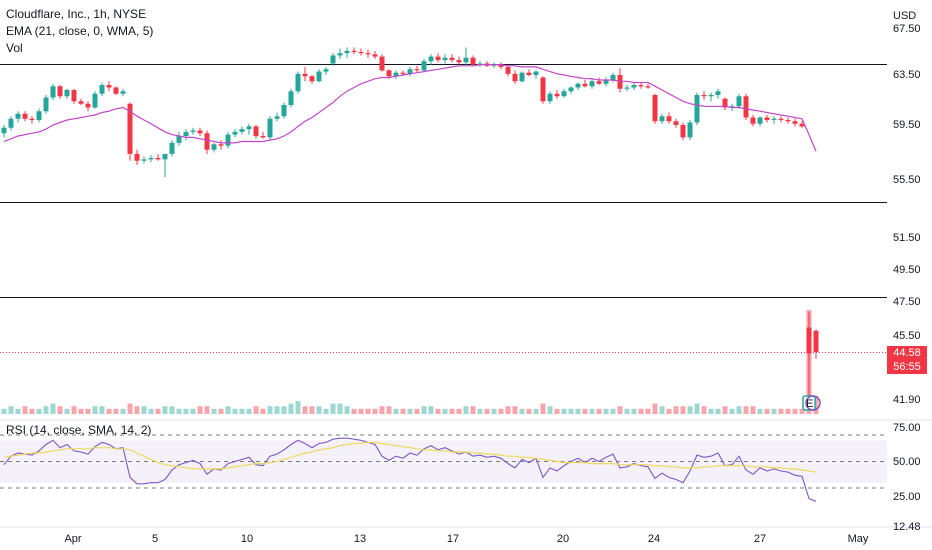  What do you see at coordinates (905, 16) in the screenshot?
I see `currency-label: USD` at bounding box center [905, 16].